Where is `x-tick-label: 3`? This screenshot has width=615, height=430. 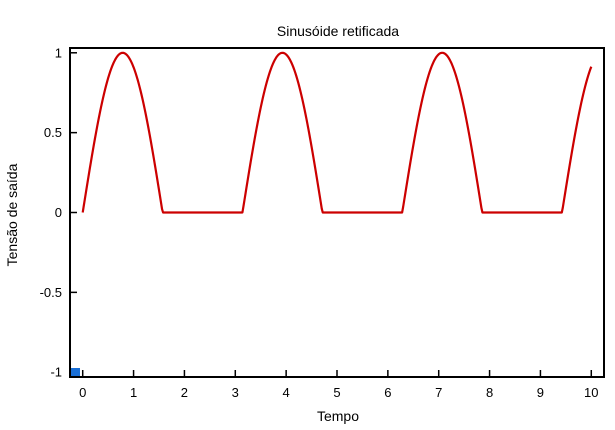
x-tick-label: 3 is located at coordinates (235, 392).